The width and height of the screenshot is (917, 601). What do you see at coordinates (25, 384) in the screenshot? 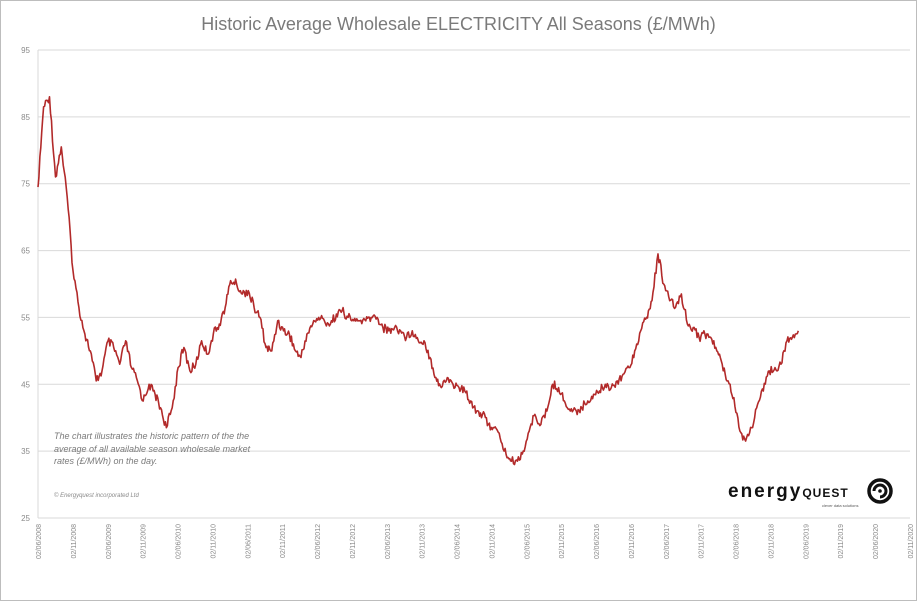
I see `y-tick-label: 45` at bounding box center [25, 384].